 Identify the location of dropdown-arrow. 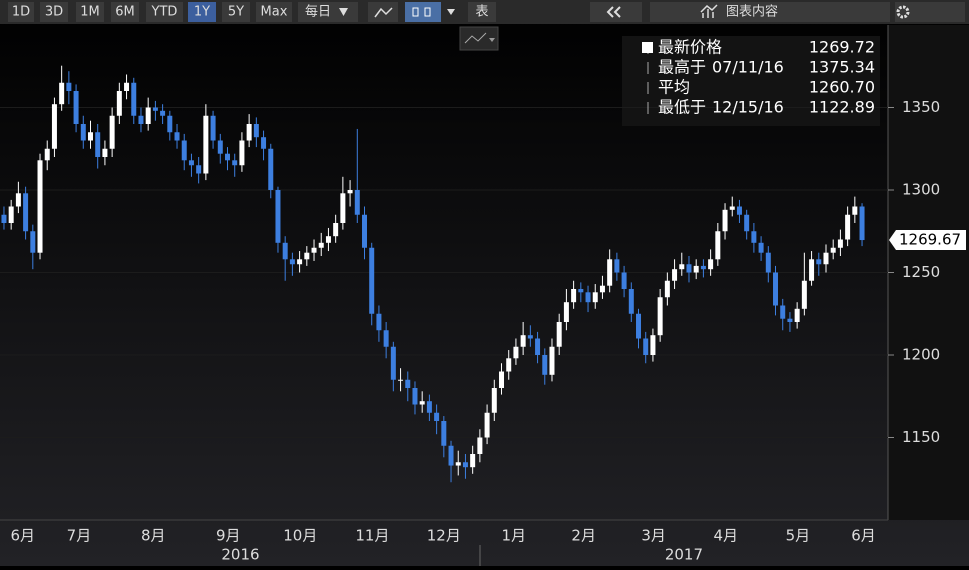
(451, 12).